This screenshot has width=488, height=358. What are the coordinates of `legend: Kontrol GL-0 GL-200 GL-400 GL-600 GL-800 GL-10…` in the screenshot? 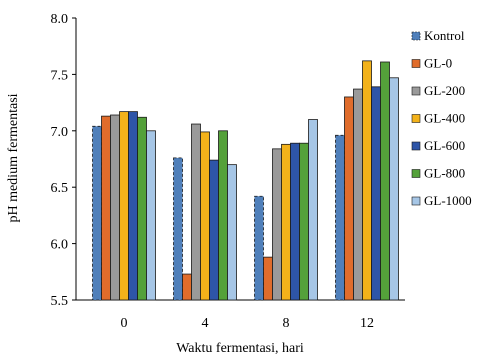 It's located at (441, 118).